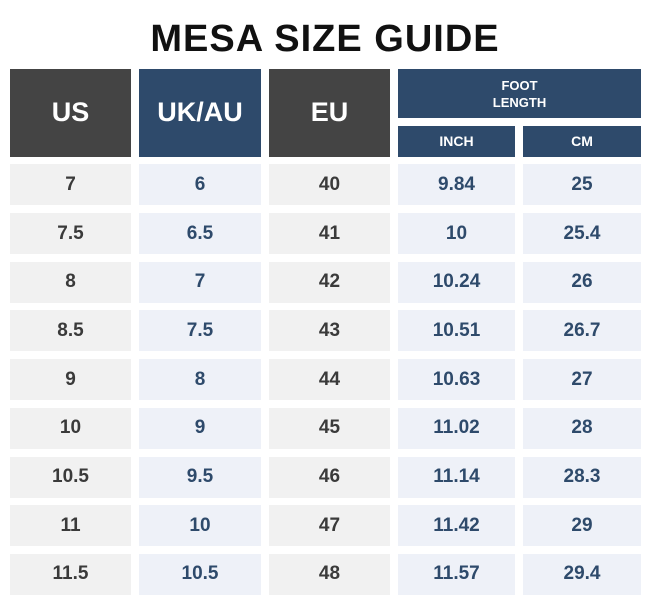 The image size is (650, 605). What do you see at coordinates (582, 282) in the screenshot?
I see `cell-cm: 26` at bounding box center [582, 282].